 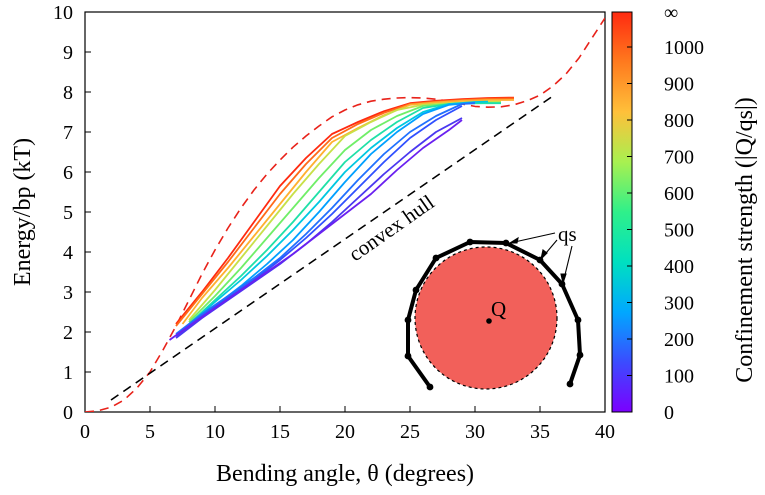 I want to click on colorbar-tick-label: 800, so click(x=679, y=121).